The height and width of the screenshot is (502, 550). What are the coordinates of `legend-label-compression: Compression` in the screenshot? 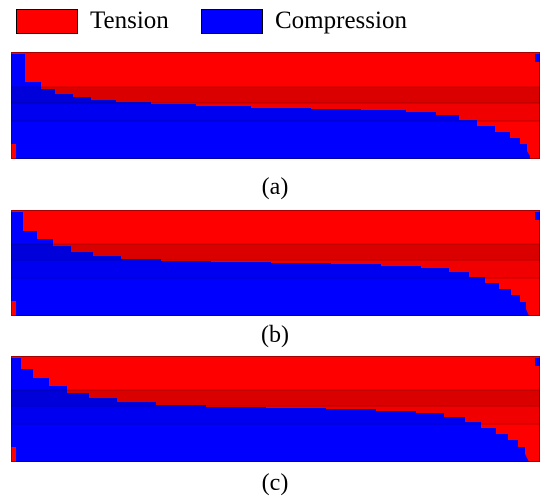 It's located at (341, 20).